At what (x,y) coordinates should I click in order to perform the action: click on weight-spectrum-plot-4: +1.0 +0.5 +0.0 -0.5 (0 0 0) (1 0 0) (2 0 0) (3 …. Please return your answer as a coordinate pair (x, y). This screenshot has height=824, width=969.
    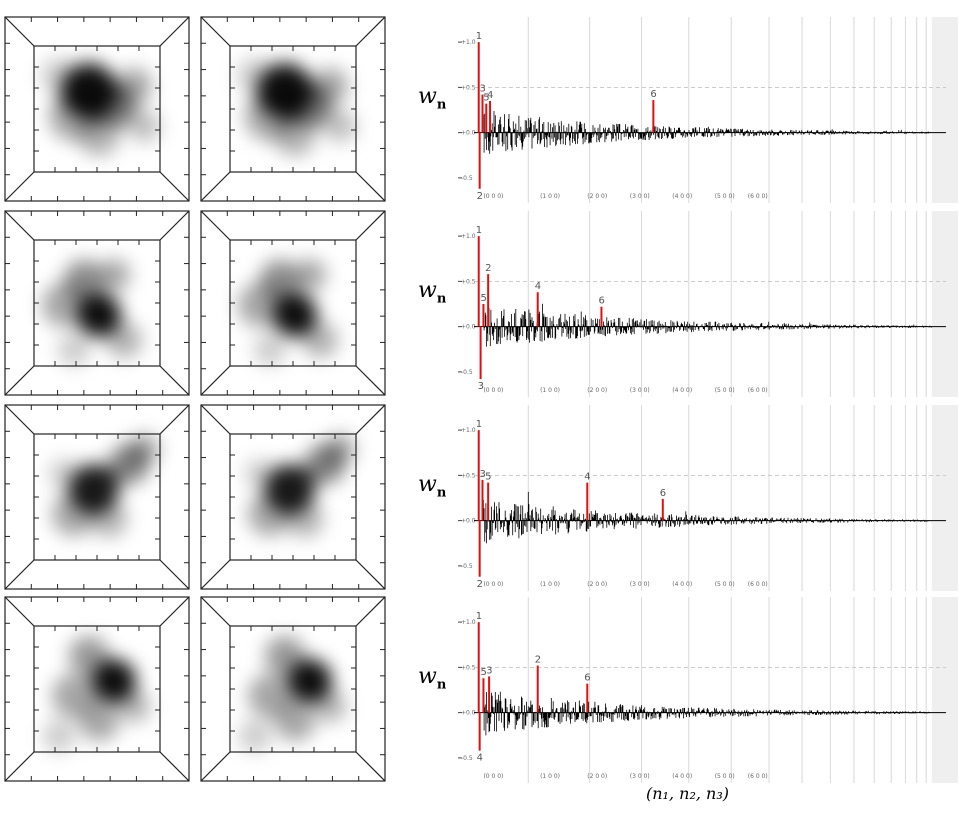
    Looking at the image, I should click on (709, 690).